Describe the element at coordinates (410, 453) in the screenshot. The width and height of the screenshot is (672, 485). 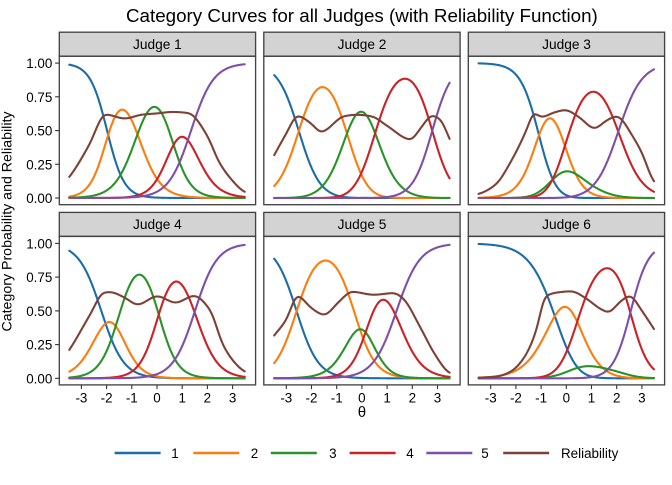
I see `svg-text: 4` at that location.